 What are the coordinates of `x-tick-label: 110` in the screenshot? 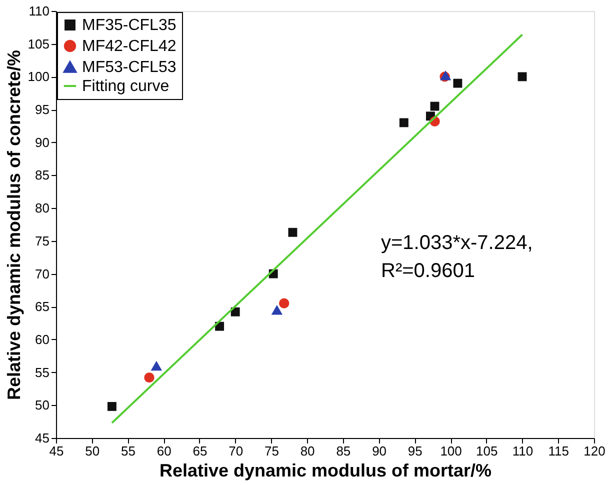 It's located at (523, 451).